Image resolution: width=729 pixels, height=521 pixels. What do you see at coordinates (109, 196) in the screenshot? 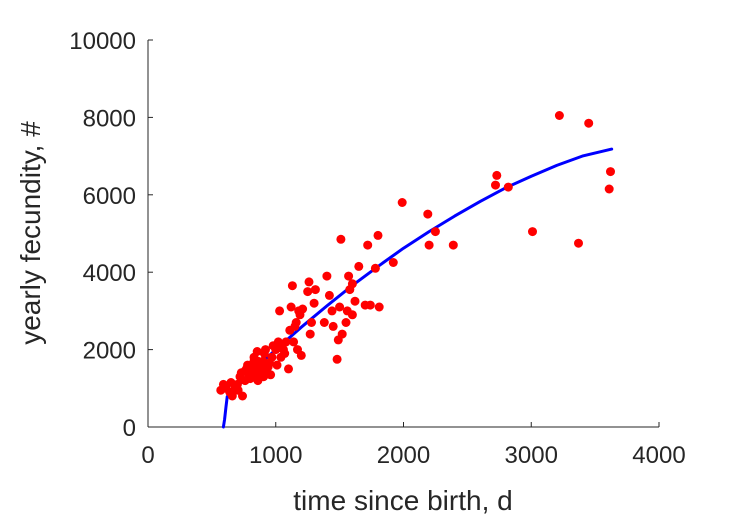
I see `y-tick-label: 6000` at bounding box center [109, 196].